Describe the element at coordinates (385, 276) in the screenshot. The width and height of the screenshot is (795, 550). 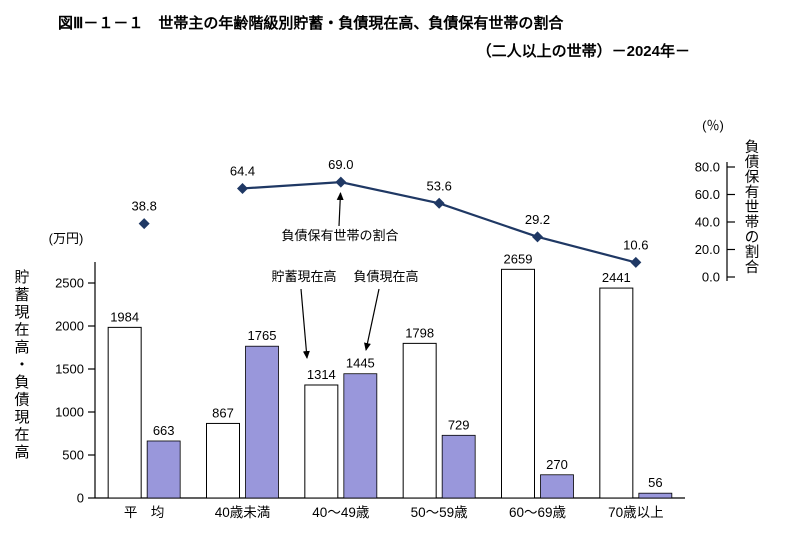
I see `liabilities-annotation: 負債現在高` at that location.